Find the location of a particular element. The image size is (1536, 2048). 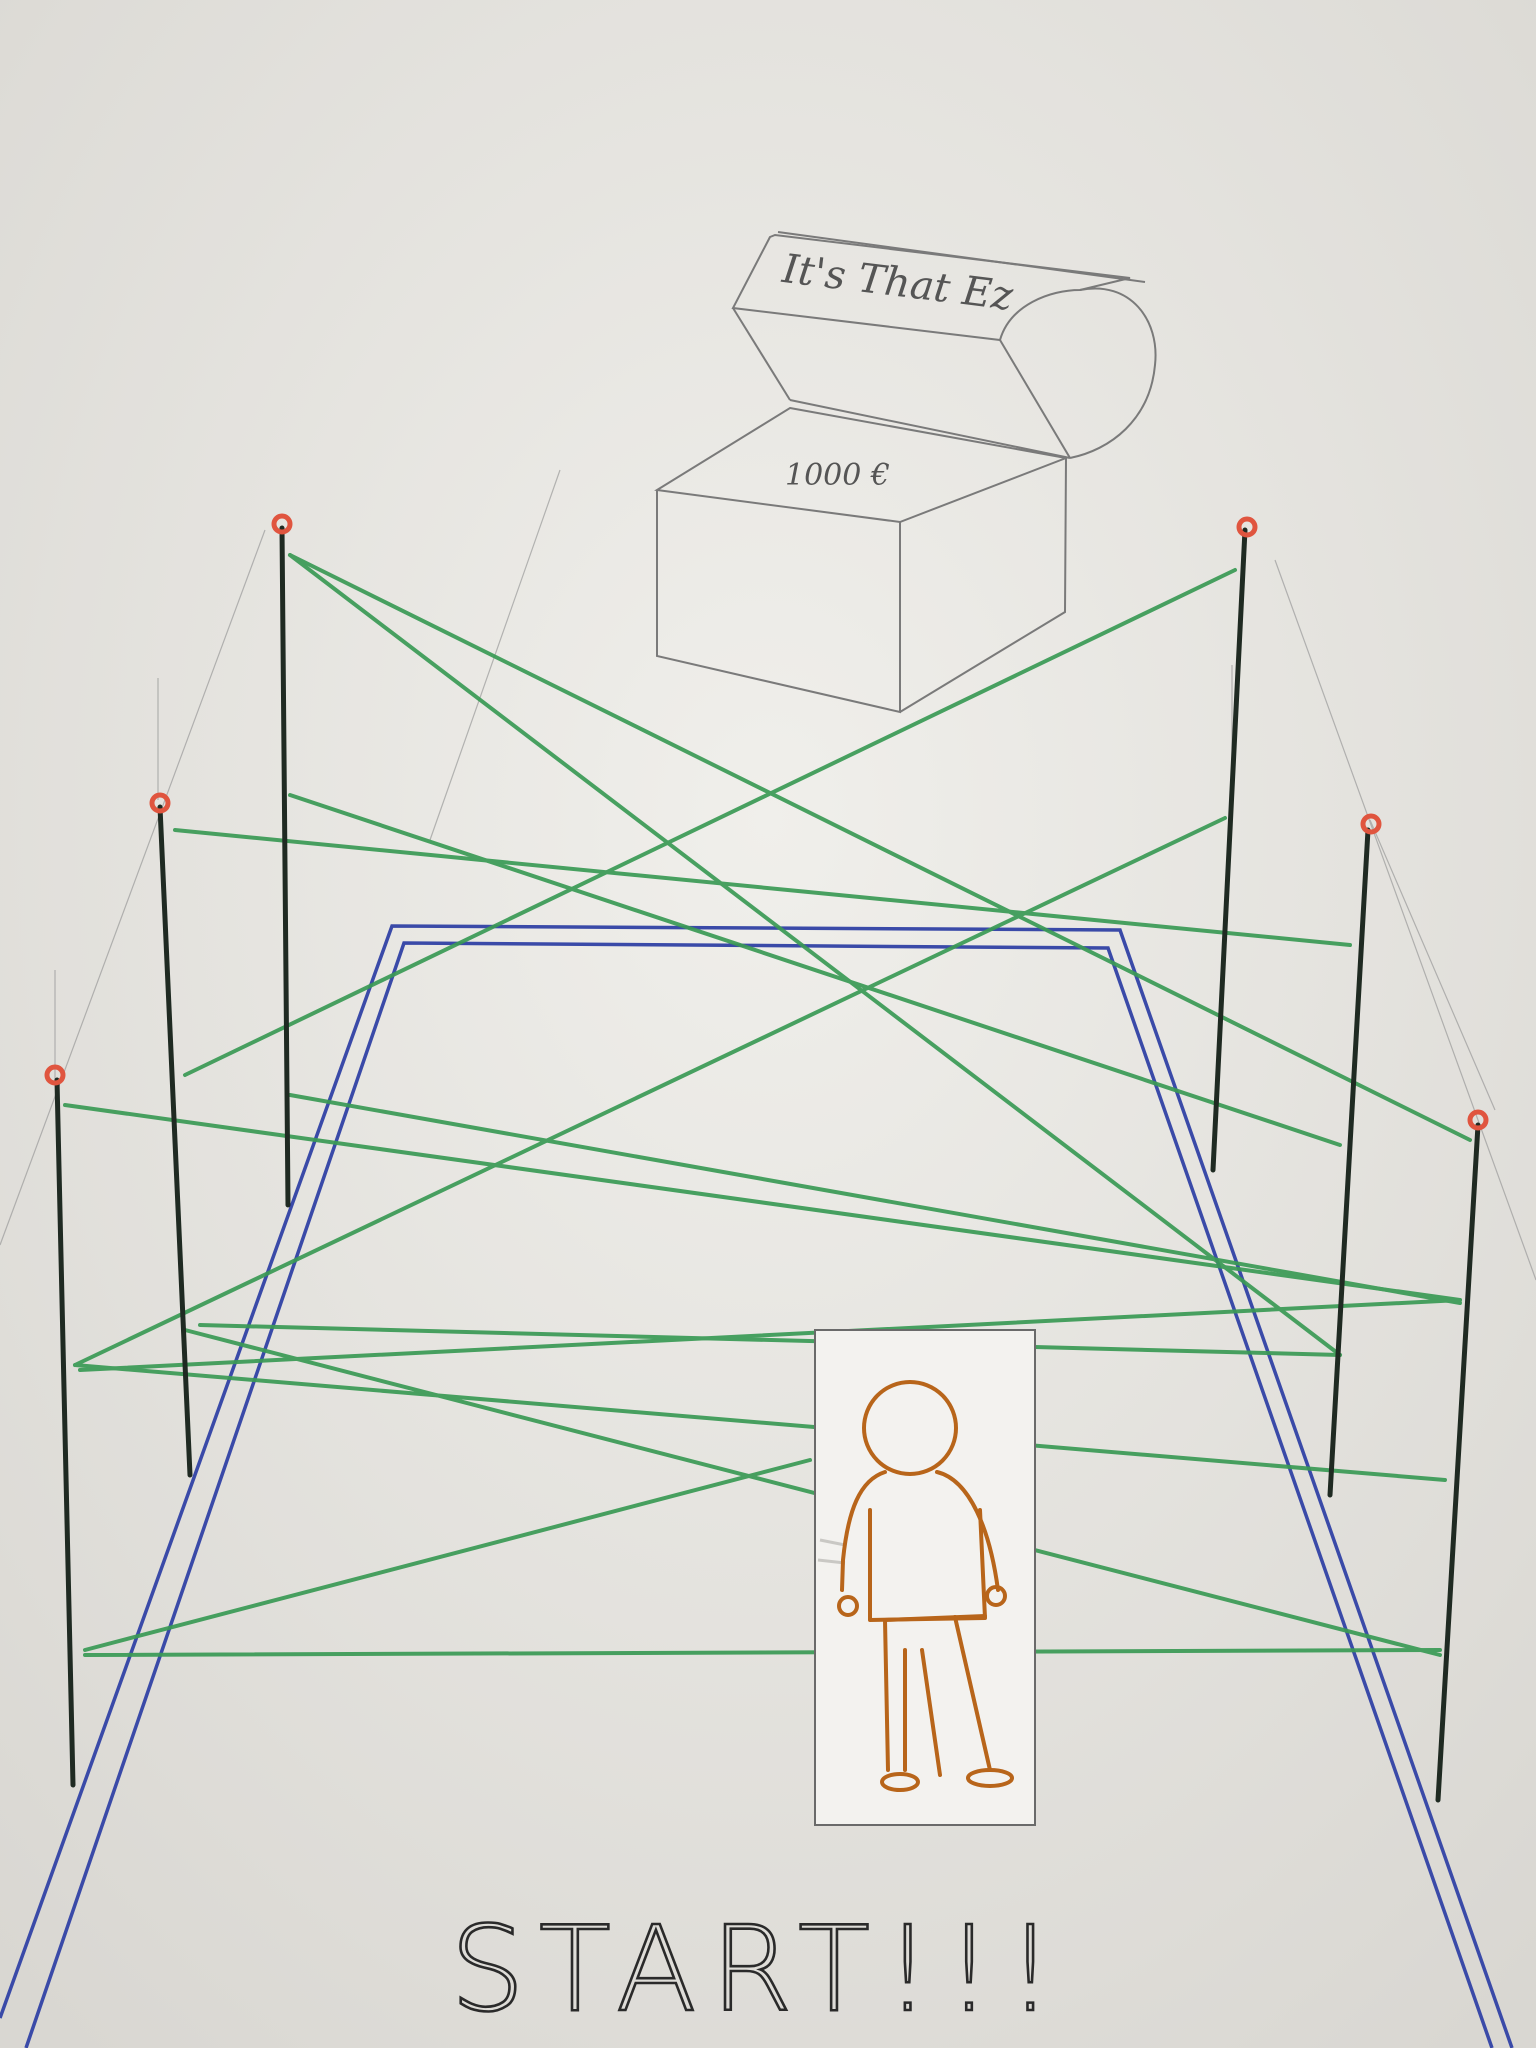

stick-figure-icon is located at coordinates (925, 1586).